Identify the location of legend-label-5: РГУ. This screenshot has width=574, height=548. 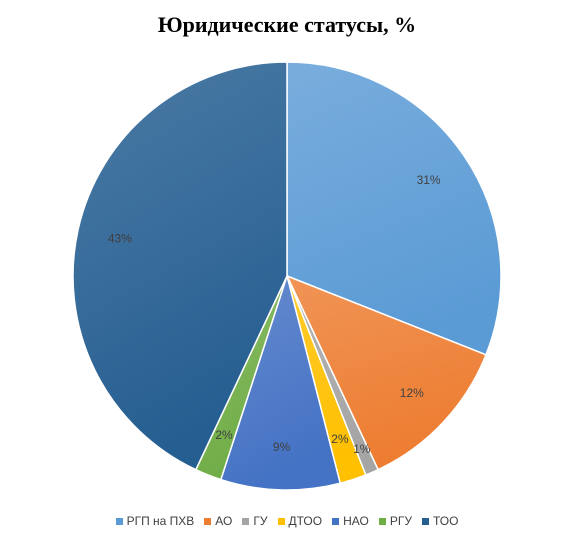
(400, 521).